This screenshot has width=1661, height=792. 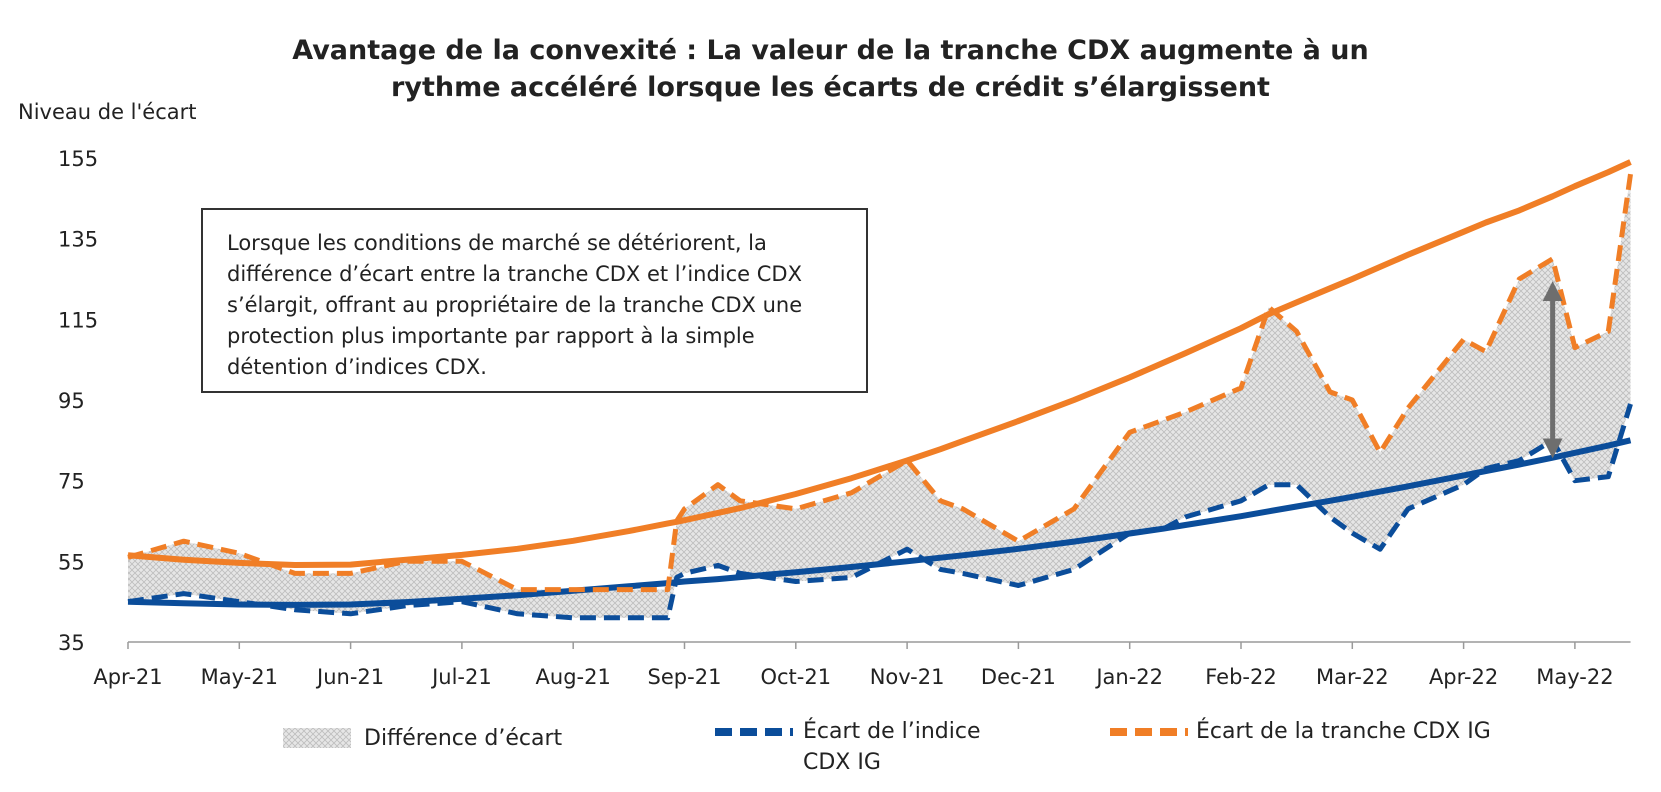 What do you see at coordinates (78, 320) in the screenshot?
I see `y-tick-label: 115` at bounding box center [78, 320].